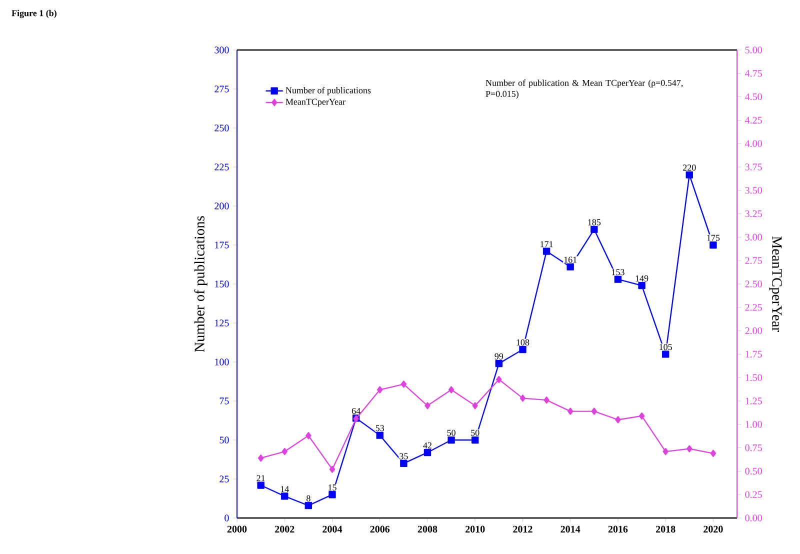 The width and height of the screenshot is (800, 554). I want to click on y2-tick-label: 1.25, so click(754, 401).